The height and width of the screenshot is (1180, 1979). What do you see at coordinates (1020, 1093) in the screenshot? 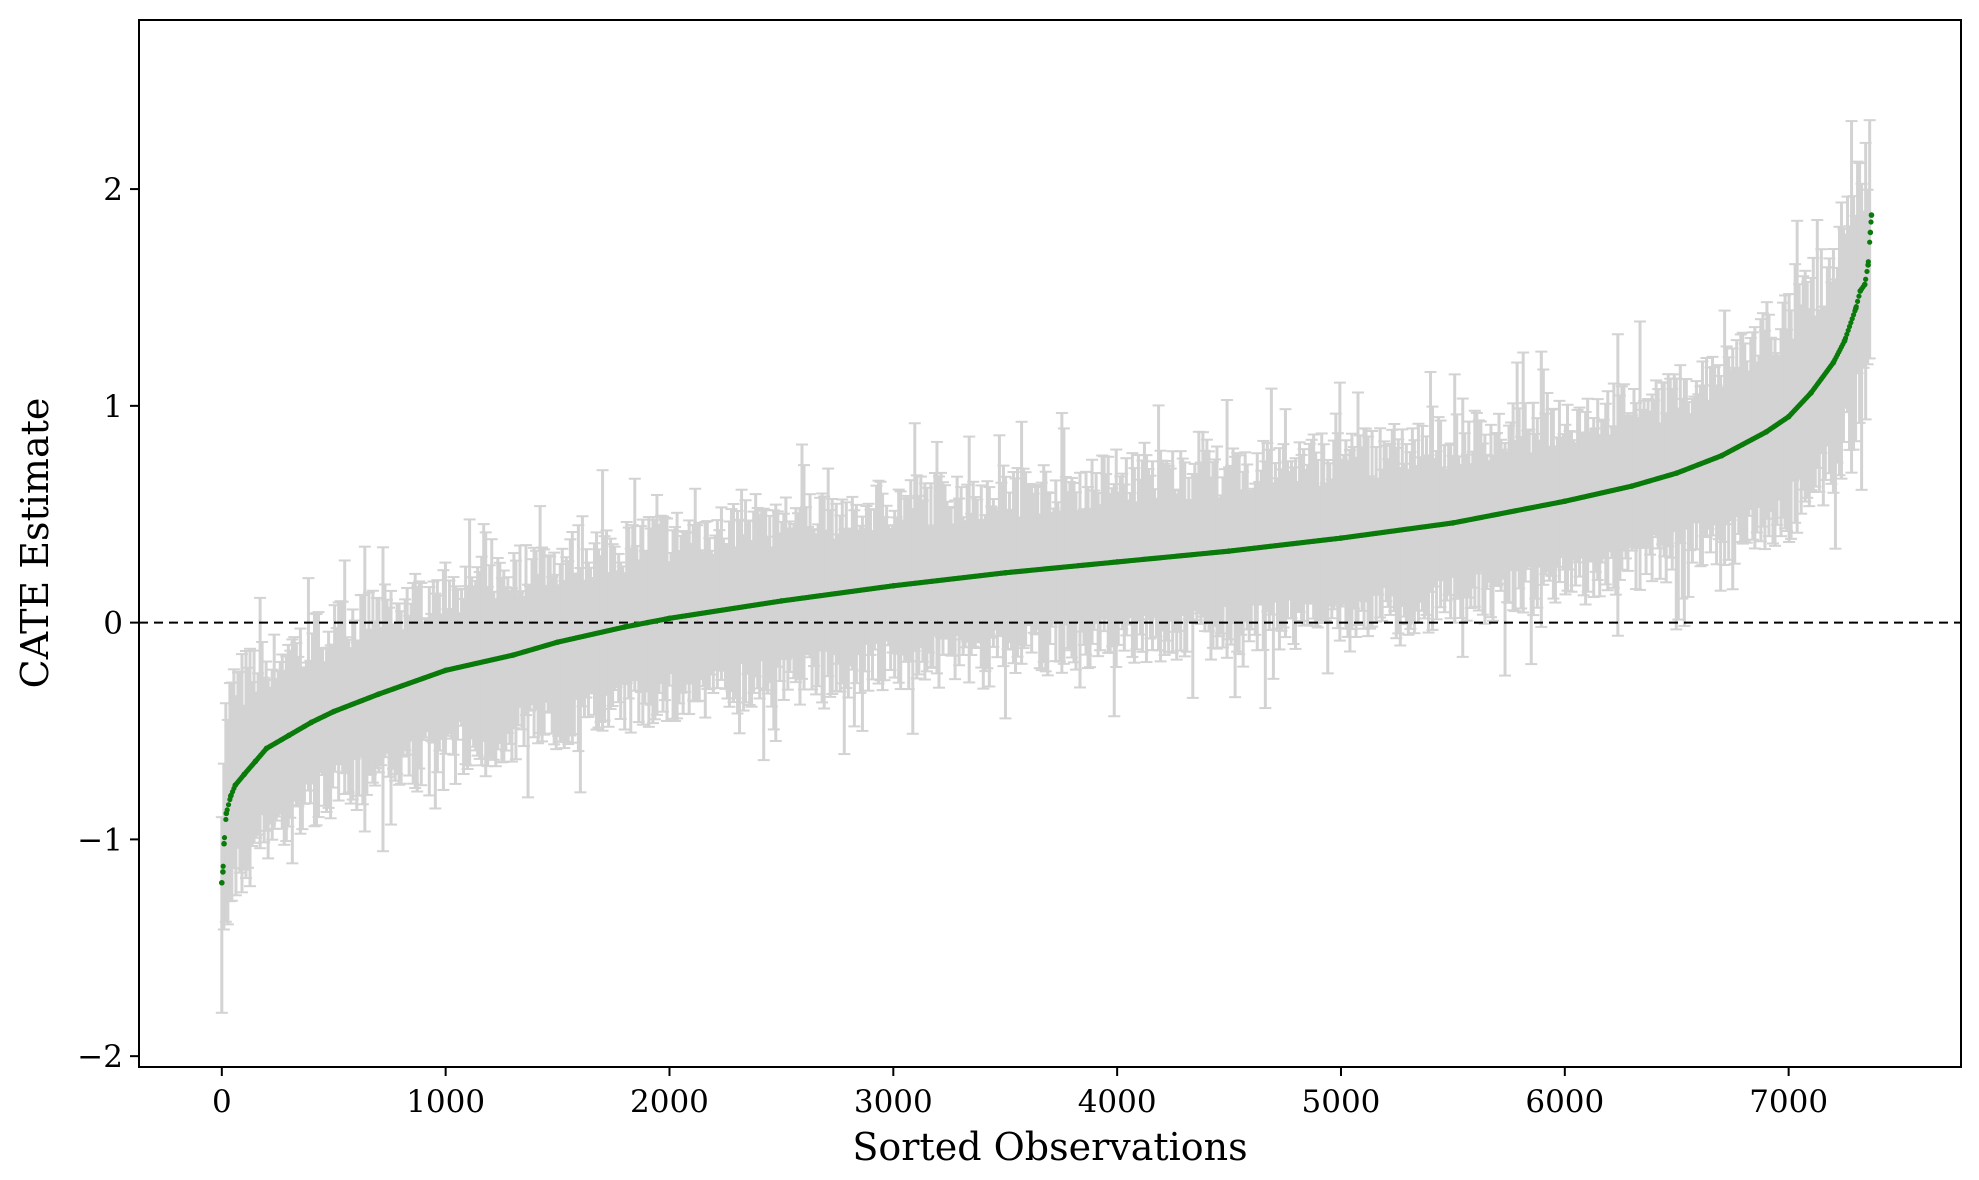
I see `x-axis-ticks: 0 1000 2000 3000 4000 5000 6000 7000` at bounding box center [1020, 1093].